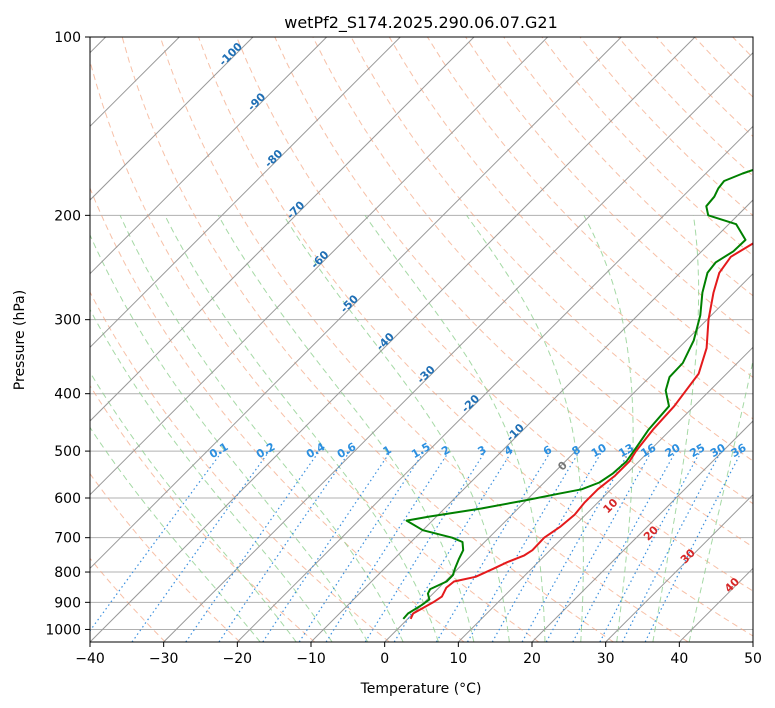  What do you see at coordinates (421, 689) in the screenshot?
I see `x-axis-title: Temperature (°C)` at bounding box center [421, 689].